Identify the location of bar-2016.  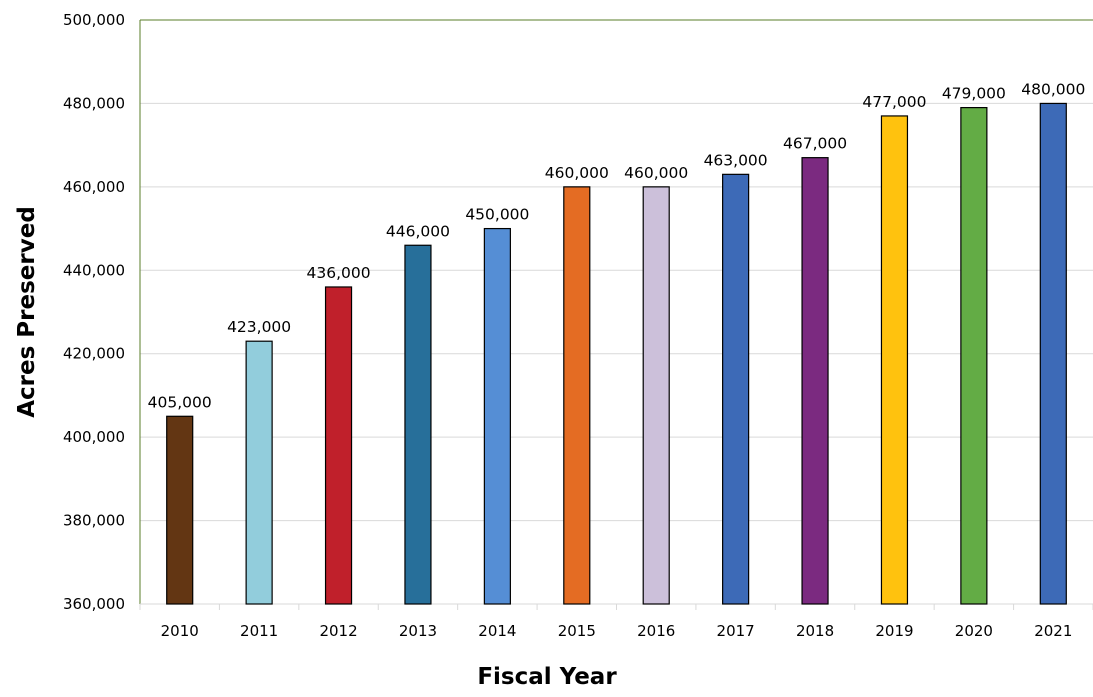
(656, 395).